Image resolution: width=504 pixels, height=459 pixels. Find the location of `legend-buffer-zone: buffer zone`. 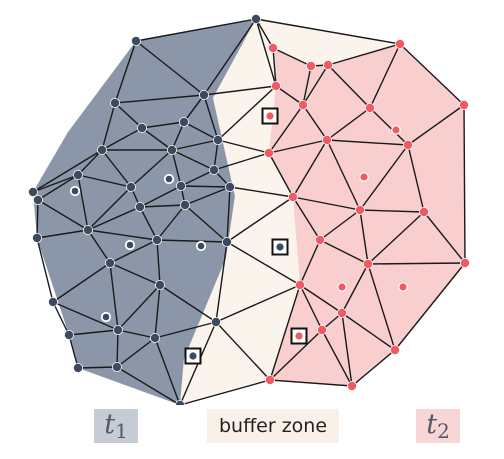

legend-buffer-zone: buffer zone is located at coordinates (273, 426).